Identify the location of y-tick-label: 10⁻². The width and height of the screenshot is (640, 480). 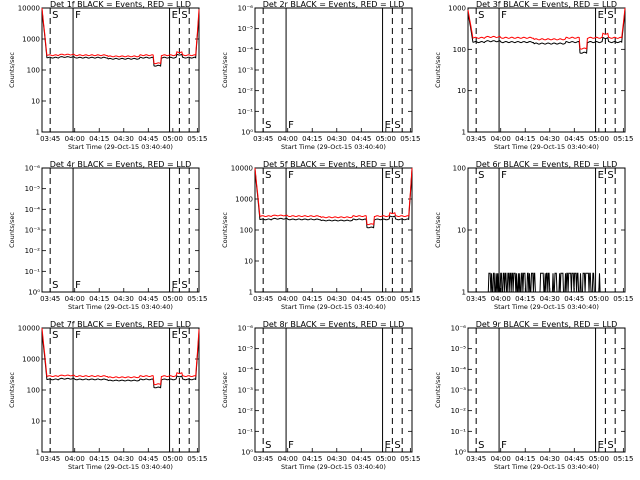
(33, 251).